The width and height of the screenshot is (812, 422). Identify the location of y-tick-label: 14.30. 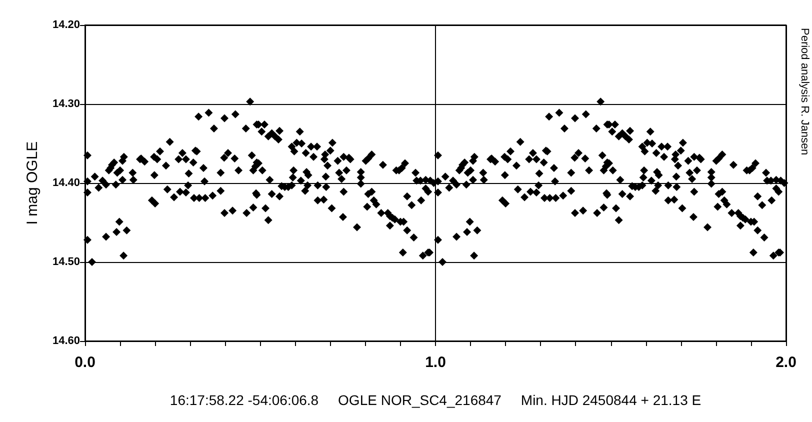
(66, 104).